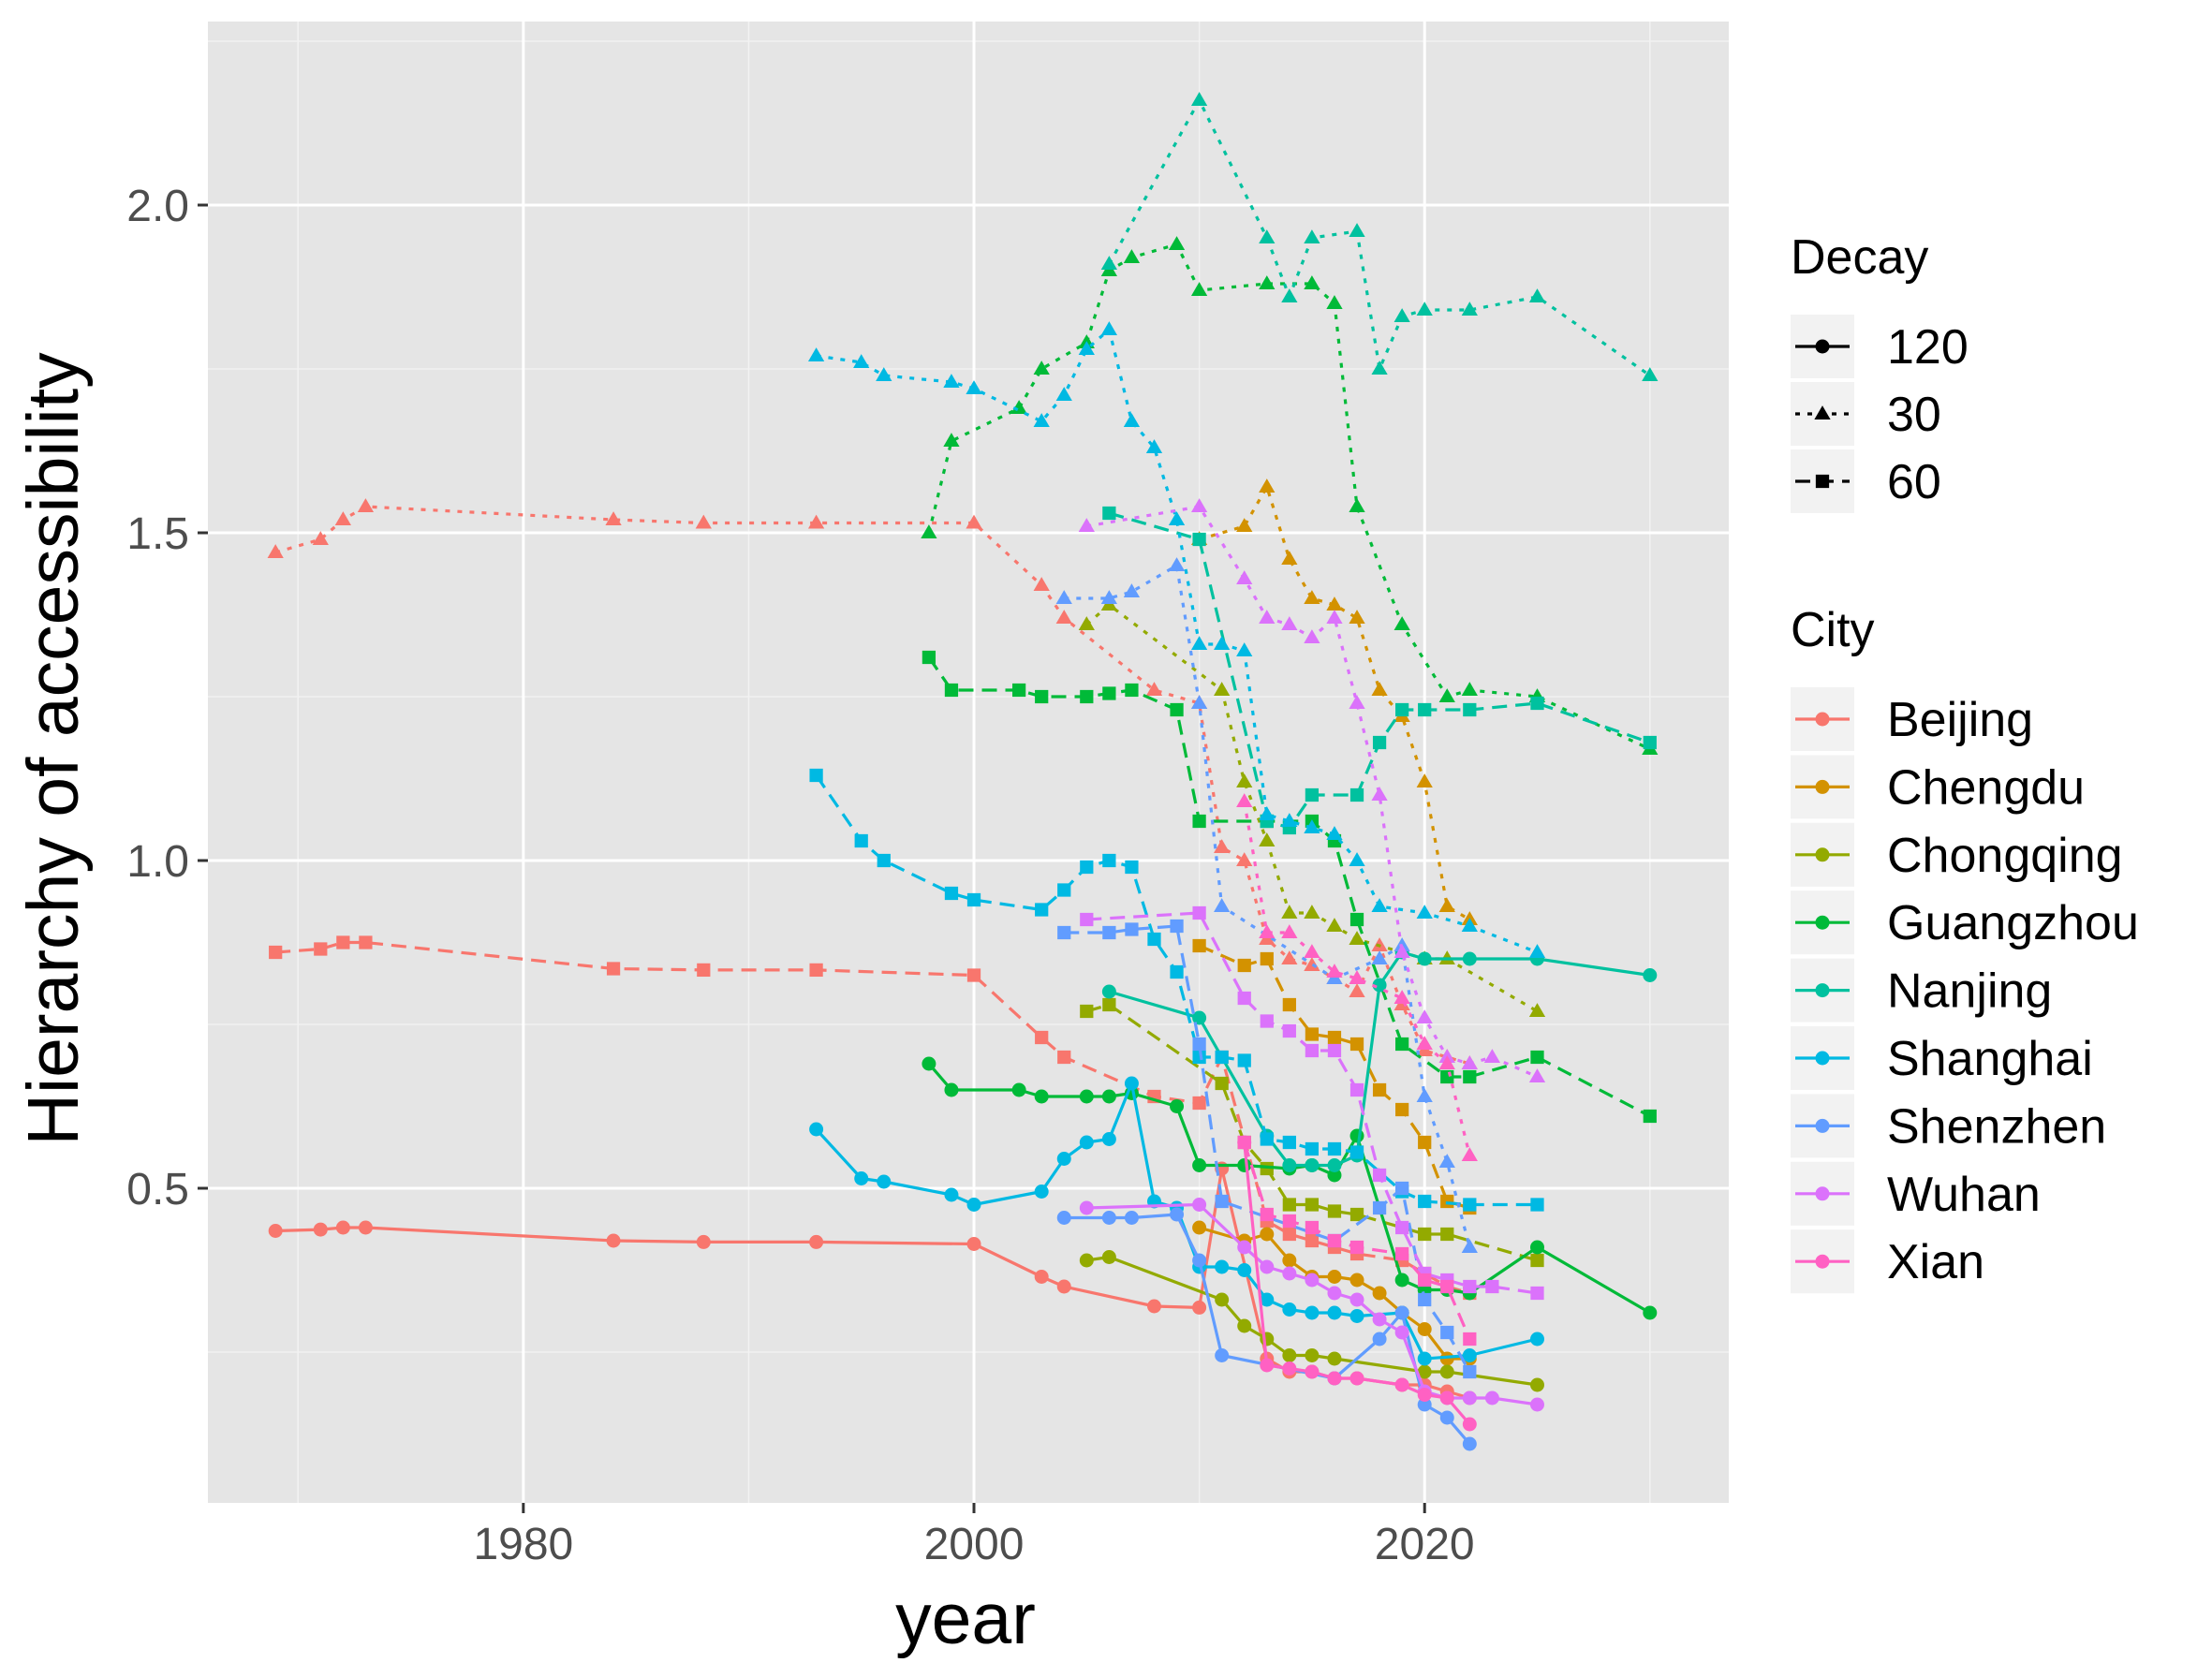  I want to click on x-axis-title: year, so click(965, 1618).